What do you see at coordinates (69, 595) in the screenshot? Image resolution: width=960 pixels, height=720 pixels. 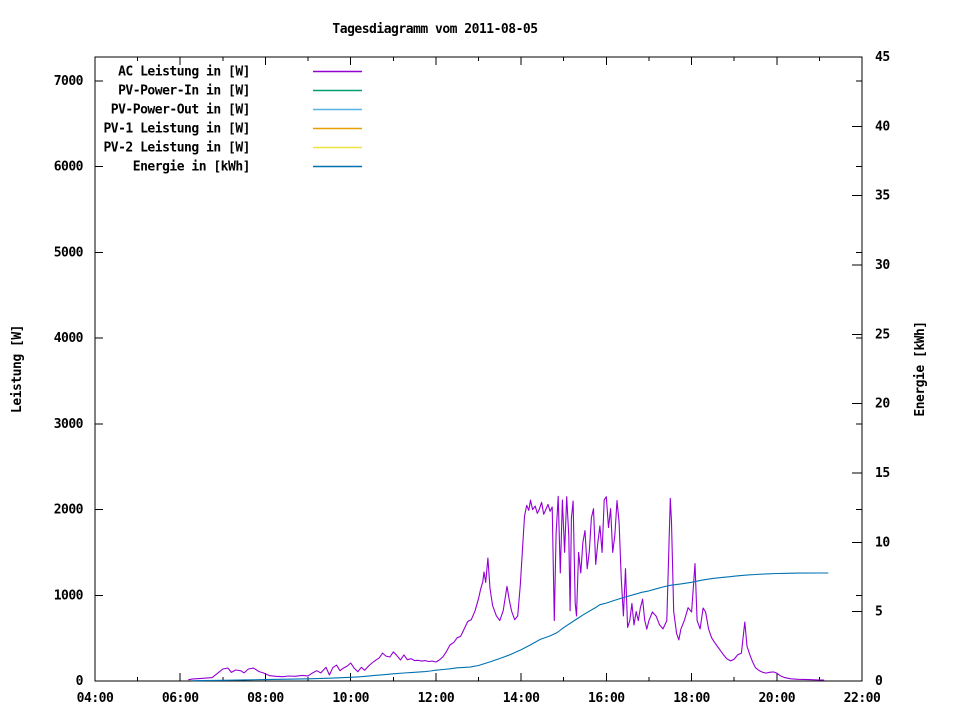 I see `y-left-tick-label: 1000` at bounding box center [69, 595].